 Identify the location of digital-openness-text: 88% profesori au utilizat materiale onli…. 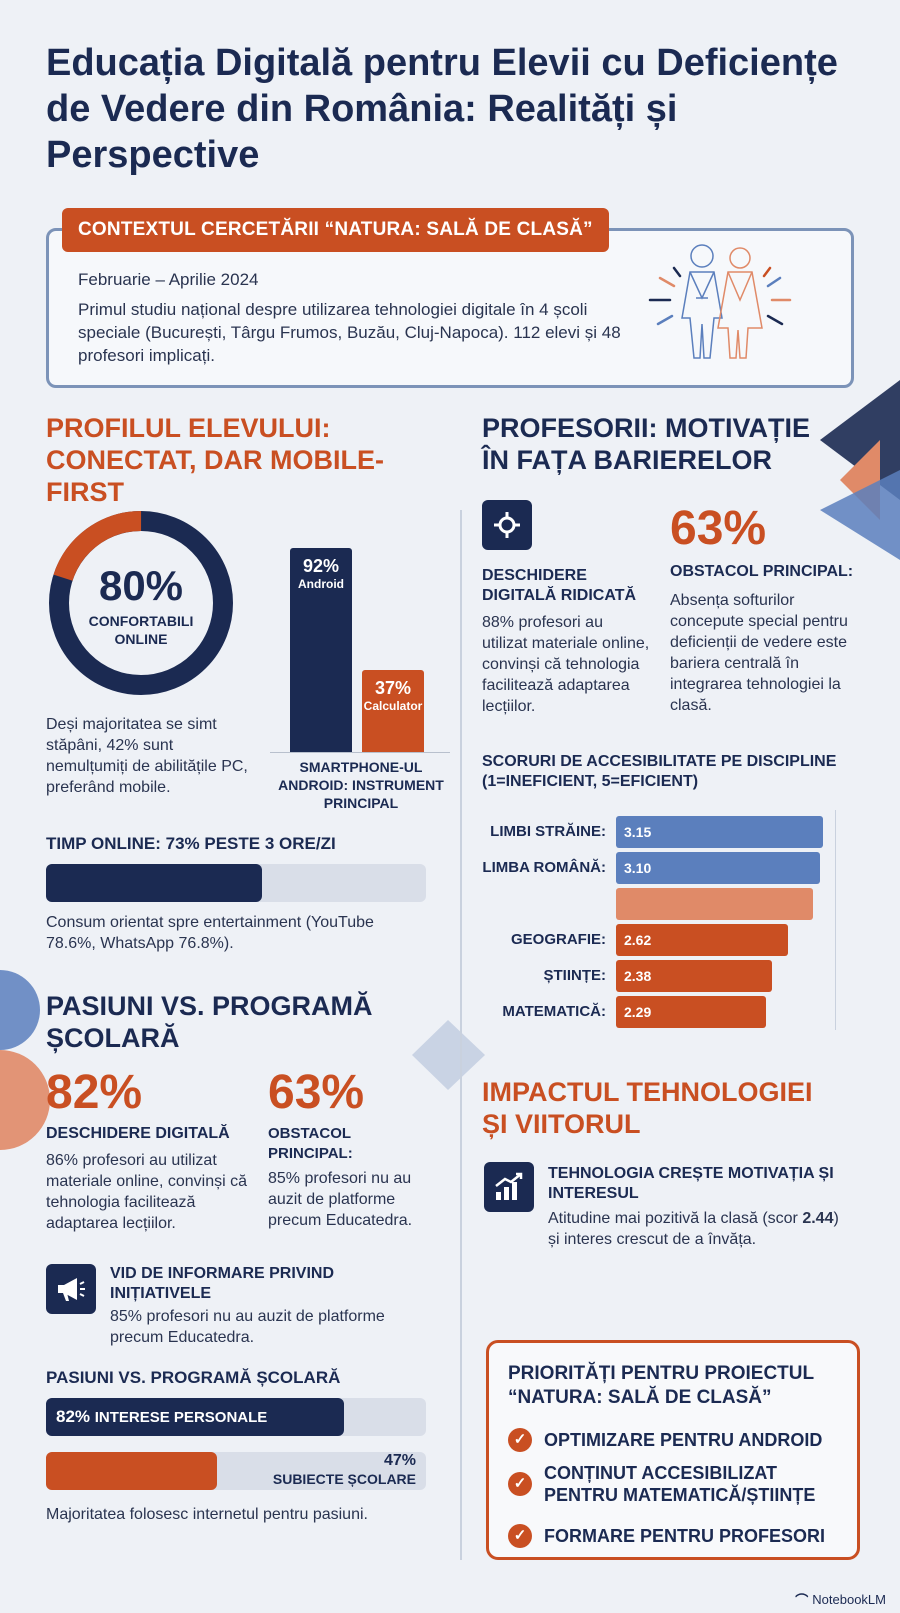
(566, 664).